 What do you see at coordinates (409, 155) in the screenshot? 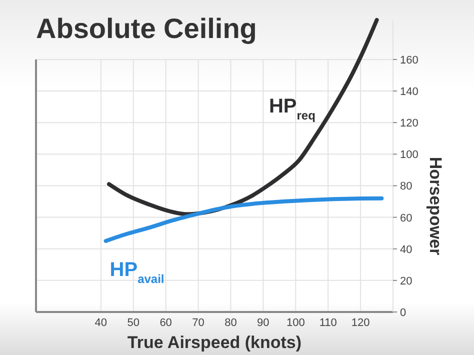
I see `y-tick-label: 100` at bounding box center [409, 155].